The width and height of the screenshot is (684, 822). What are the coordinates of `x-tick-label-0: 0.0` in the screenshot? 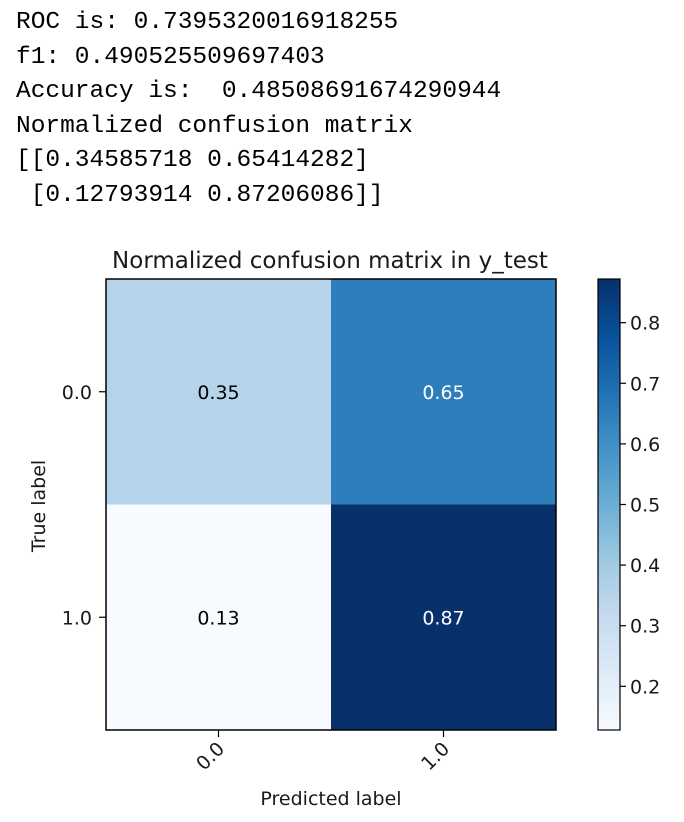 It's located at (210, 756).